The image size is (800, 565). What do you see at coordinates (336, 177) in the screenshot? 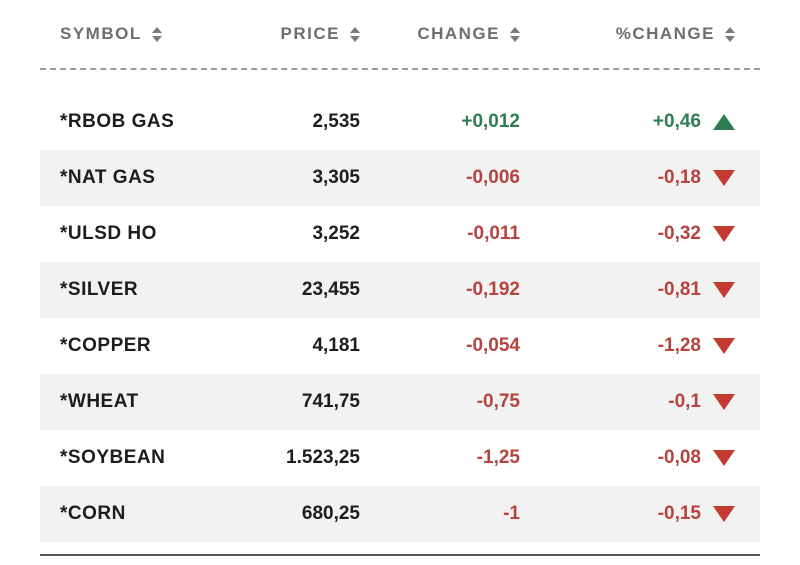
I see `price-cell: 3,305` at bounding box center [336, 177].